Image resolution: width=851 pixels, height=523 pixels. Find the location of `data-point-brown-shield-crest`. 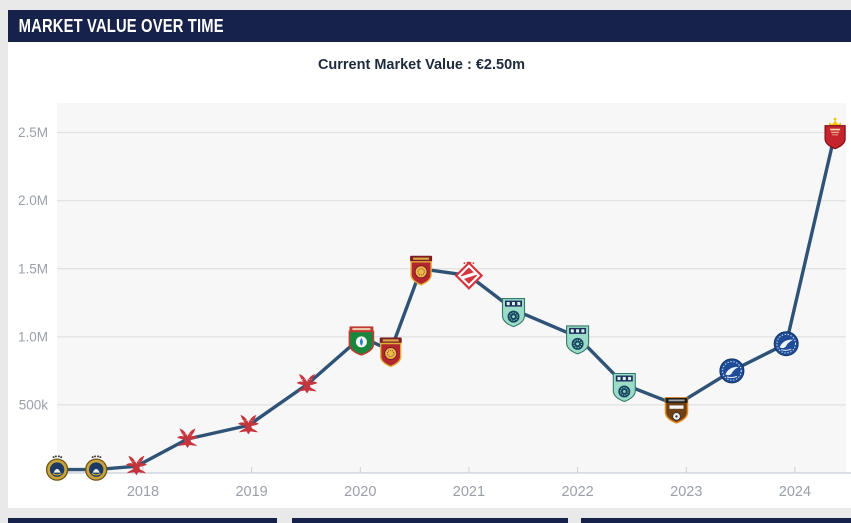

data-point-brown-shield-crest is located at coordinates (676, 410).